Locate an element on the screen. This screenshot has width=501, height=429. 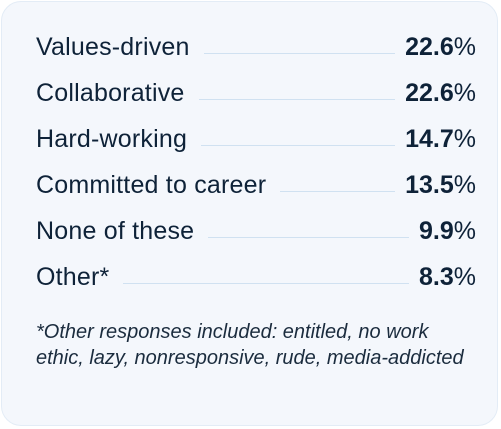
result-value: 9.9% is located at coordinates (447, 231).